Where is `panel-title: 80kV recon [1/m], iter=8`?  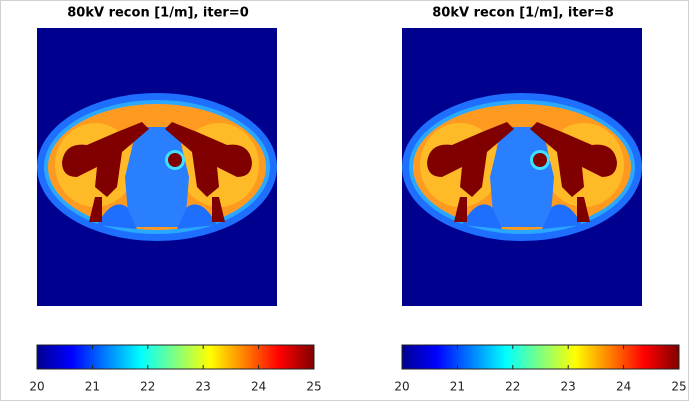 panel-title: 80kV recon [1/m], iter=8 is located at coordinates (523, 13).